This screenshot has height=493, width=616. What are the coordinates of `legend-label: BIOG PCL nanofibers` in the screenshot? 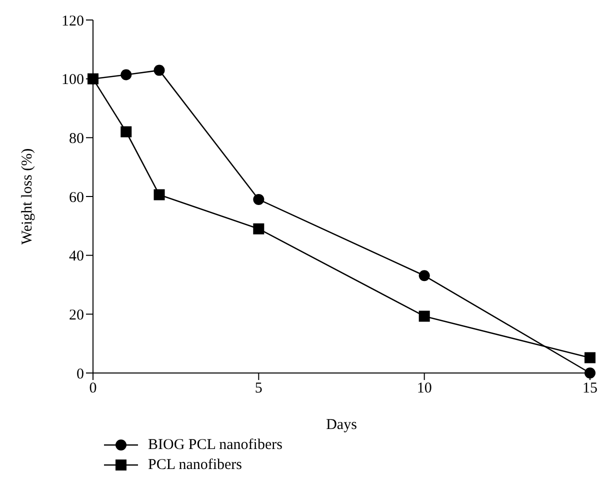 It's located at (215, 445).